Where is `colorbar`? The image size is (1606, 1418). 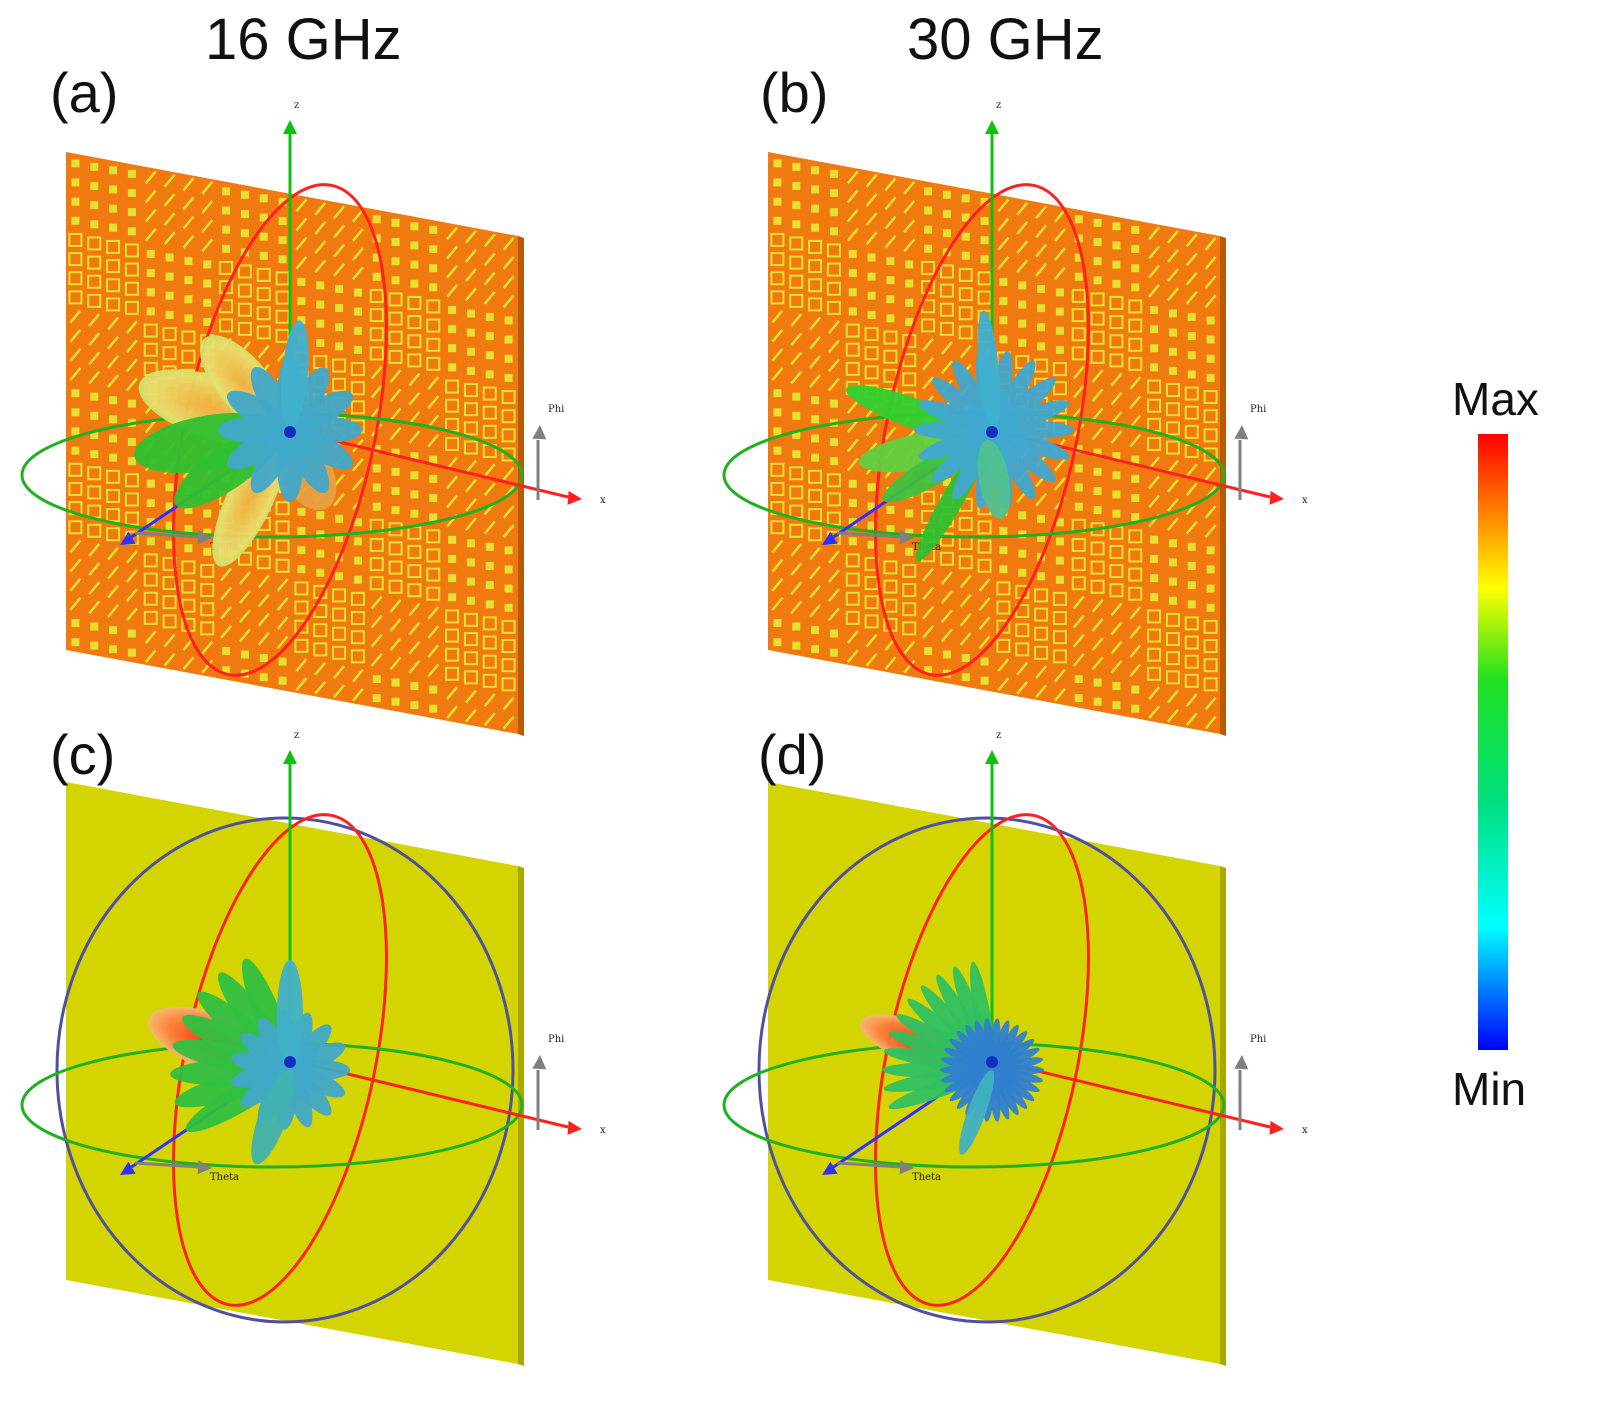
colorbar is located at coordinates (1493, 742).